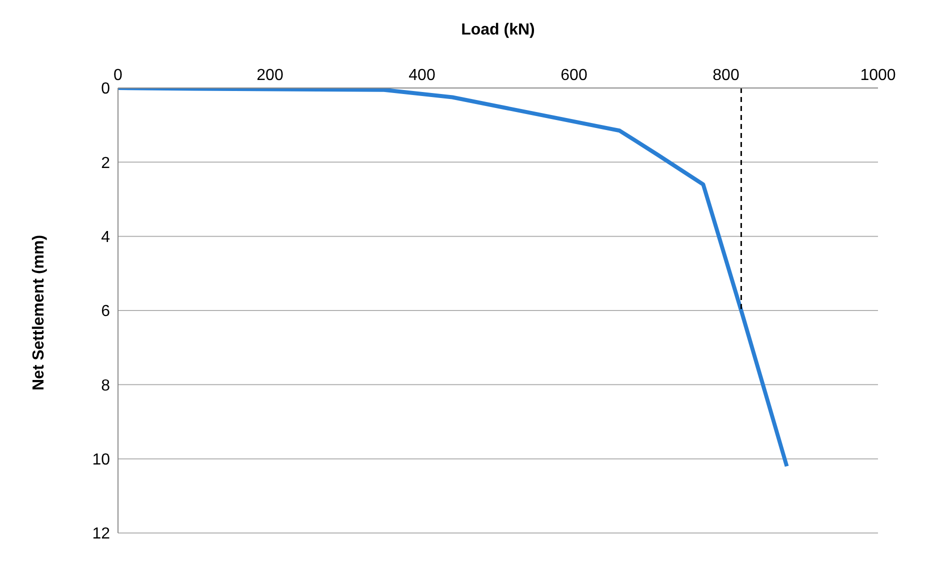  Describe the element at coordinates (118, 75) in the screenshot. I see `x-tick-label: 0` at that location.